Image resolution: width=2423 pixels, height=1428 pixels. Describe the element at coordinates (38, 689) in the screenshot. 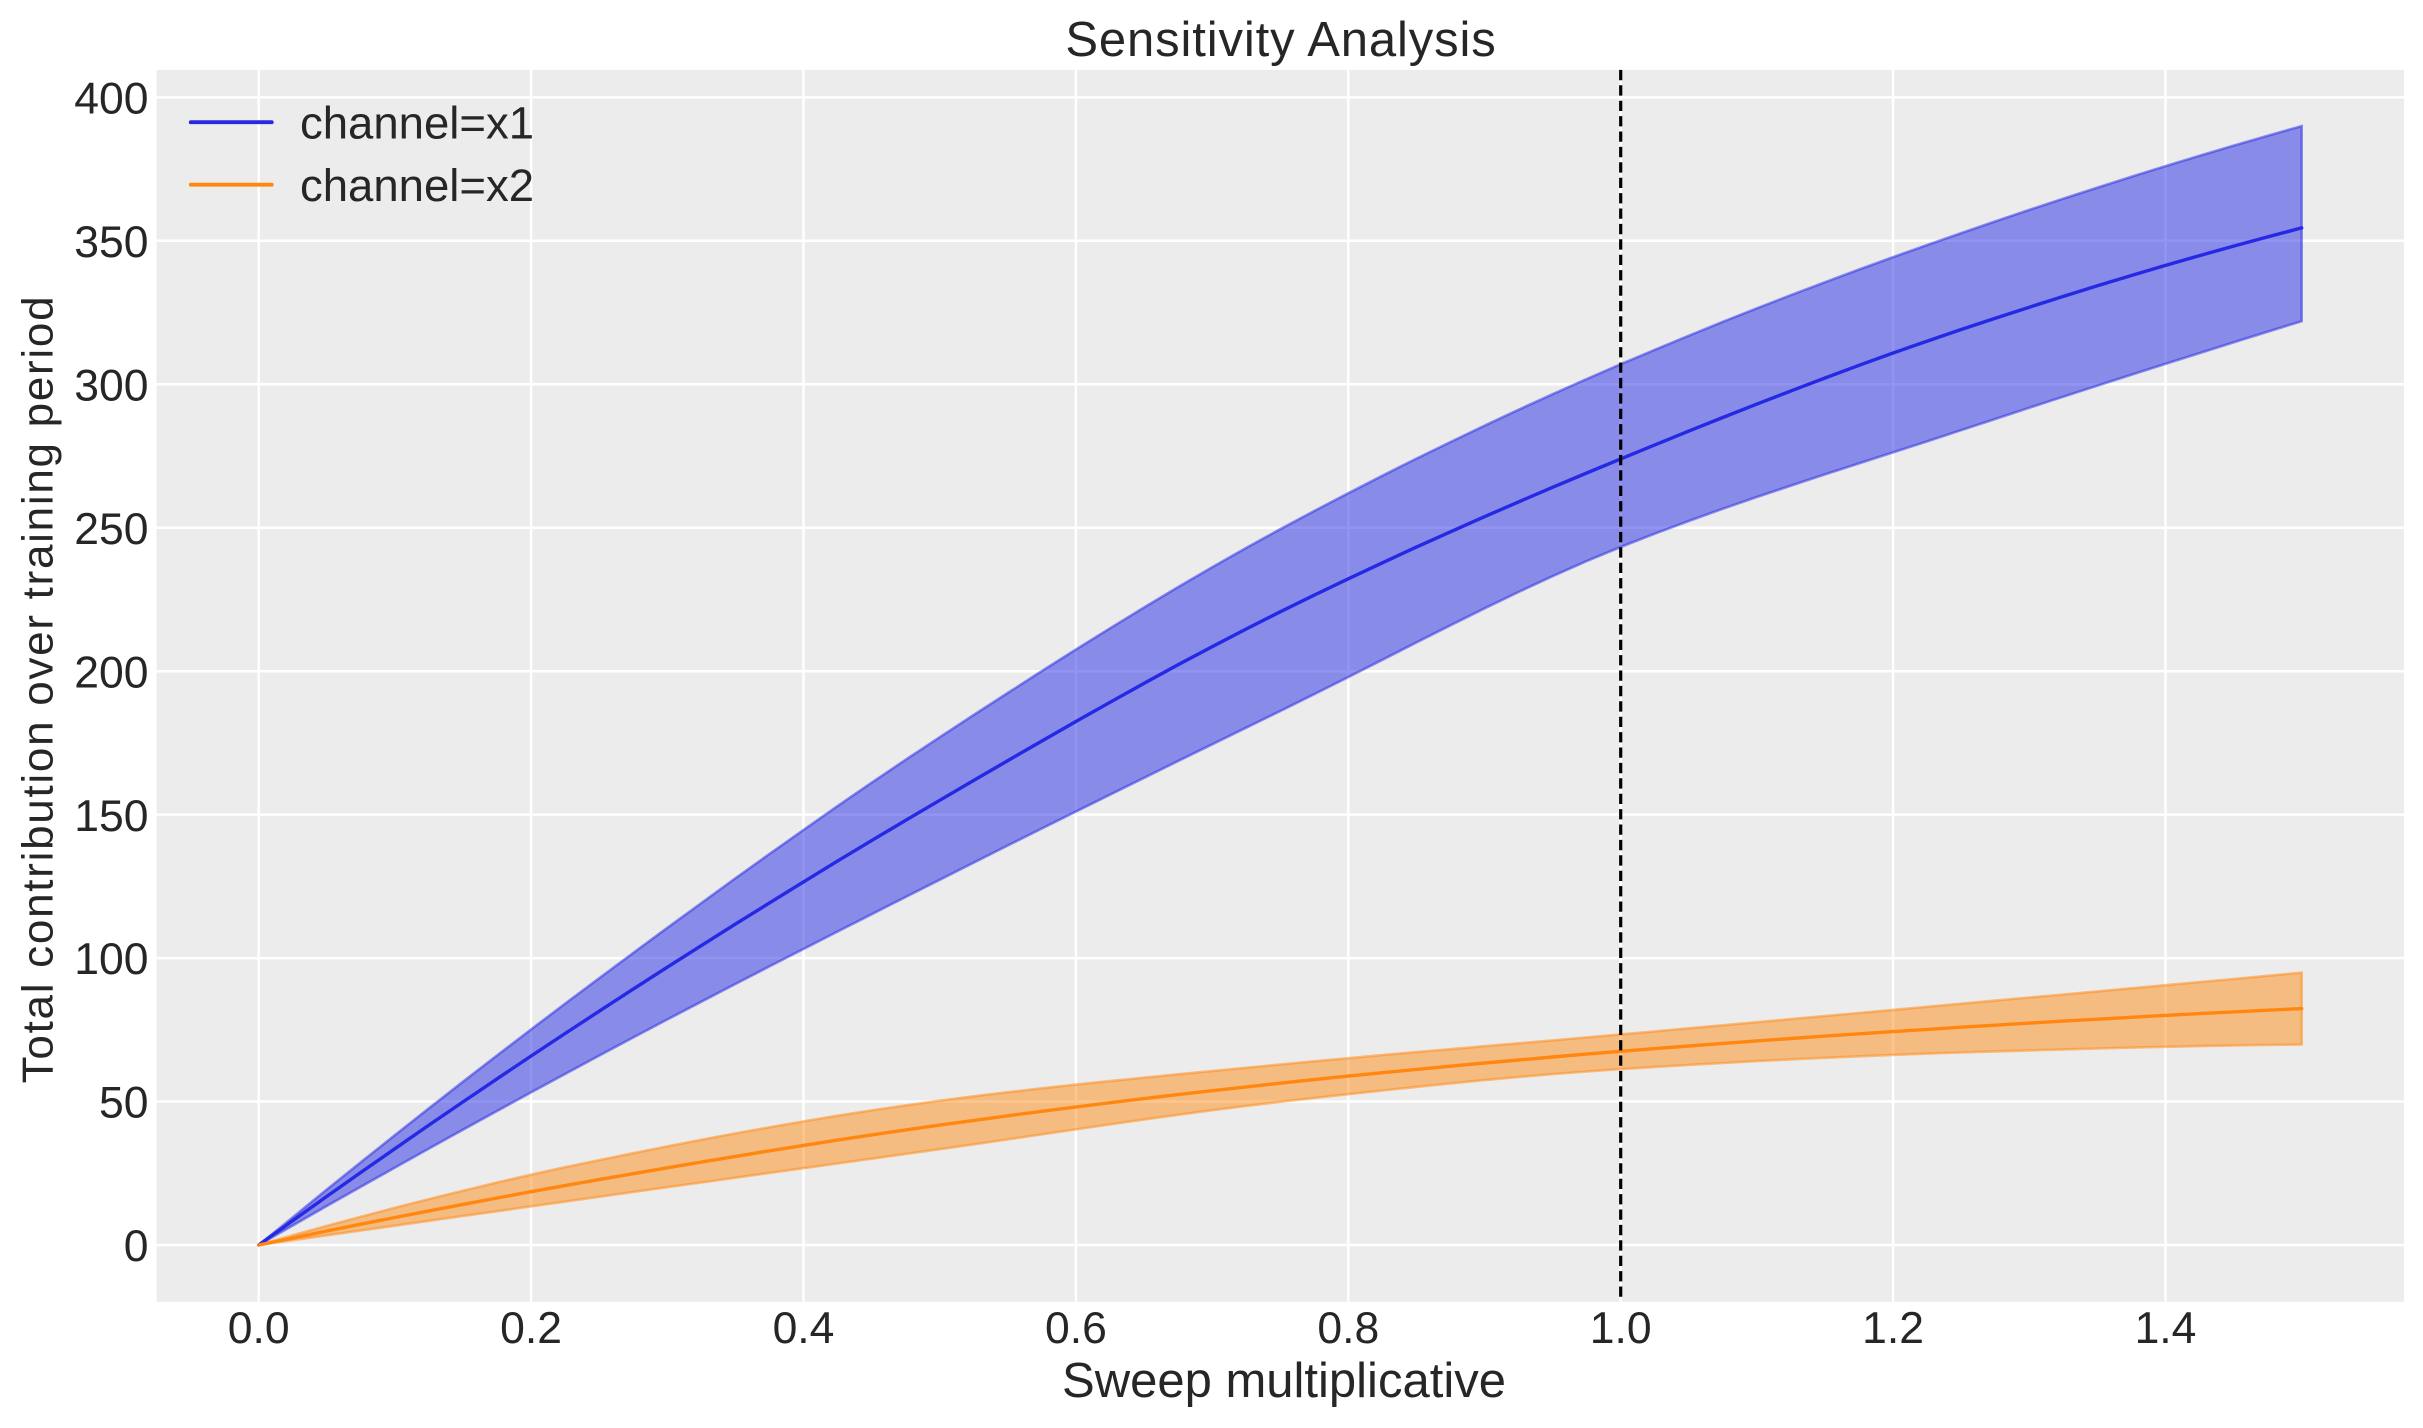

I see `svg-text:Total contribution over traini: Total contribution over training period` at that location.